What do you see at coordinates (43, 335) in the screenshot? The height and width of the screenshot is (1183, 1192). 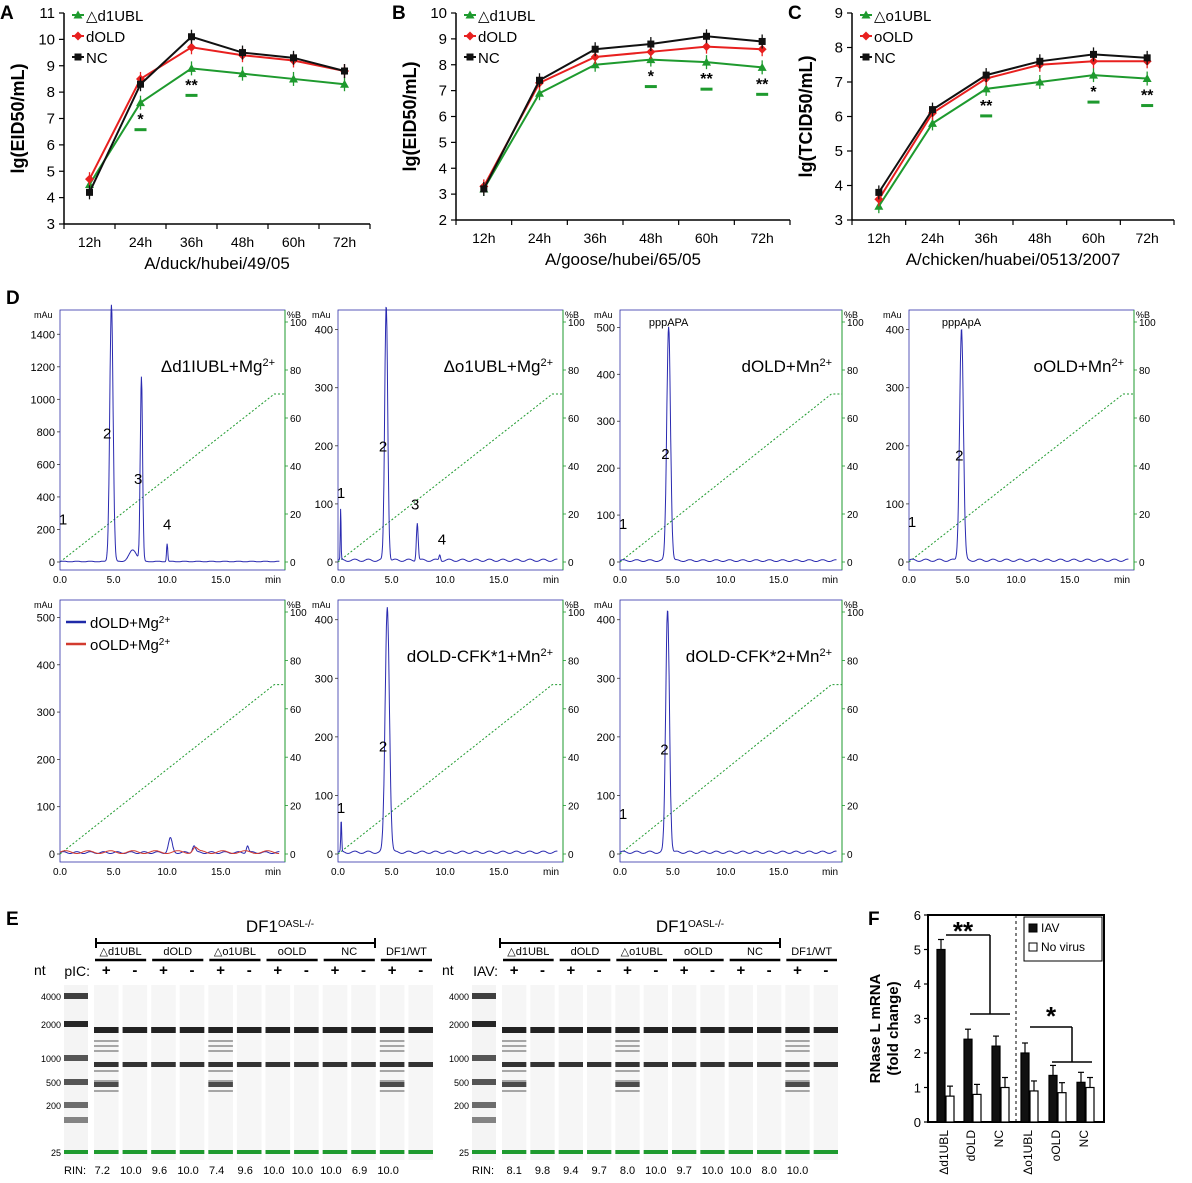 I see `y-tick-label: 1400` at bounding box center [43, 335].